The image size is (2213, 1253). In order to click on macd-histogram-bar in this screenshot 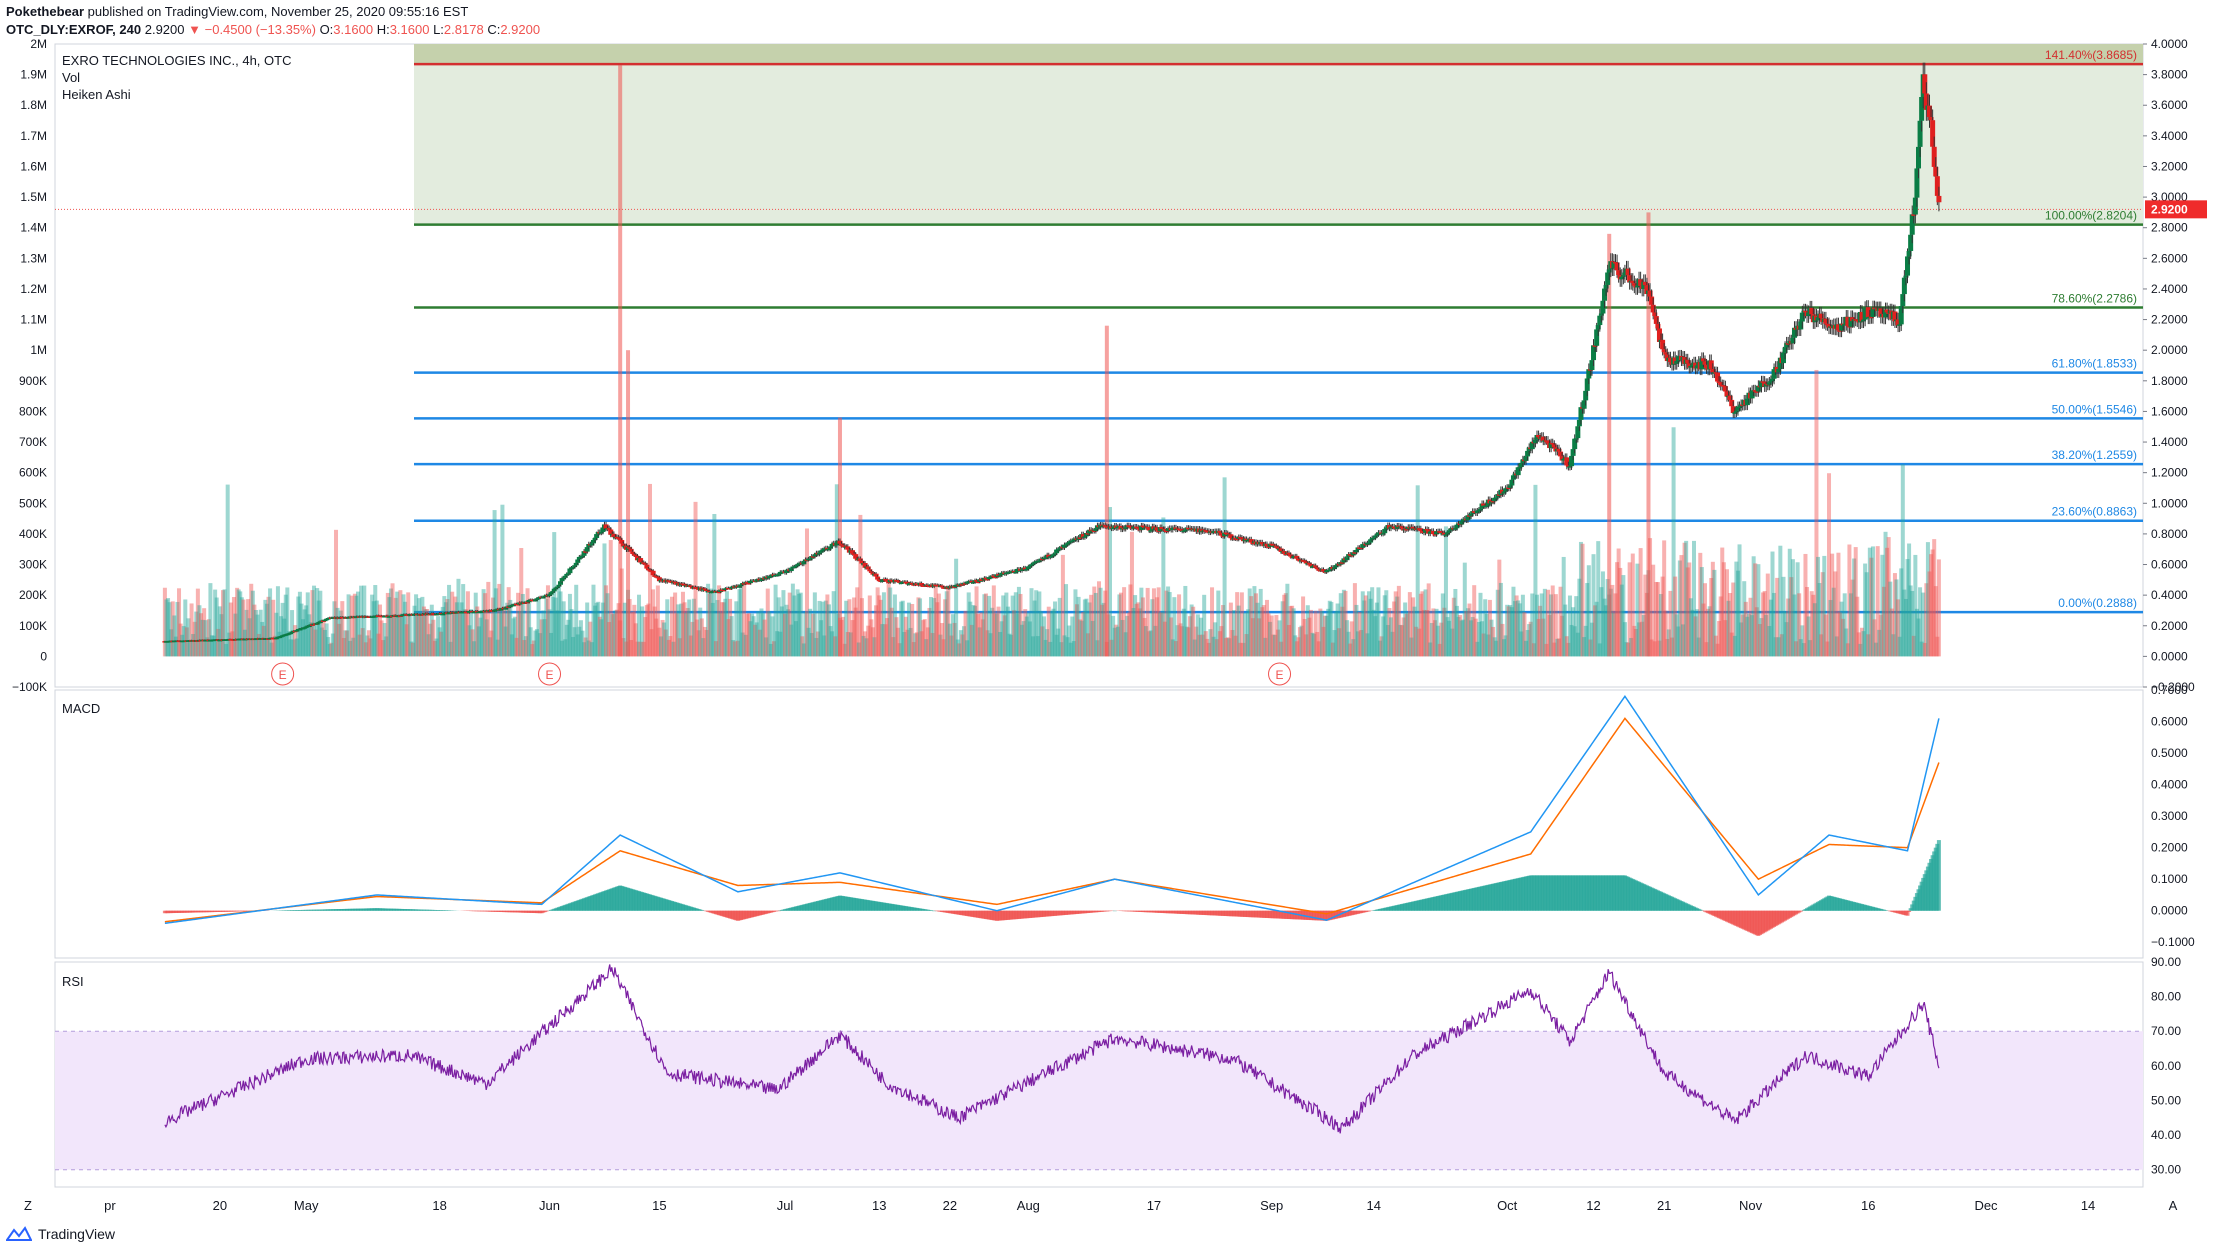, I will do `click(546, 911)`.